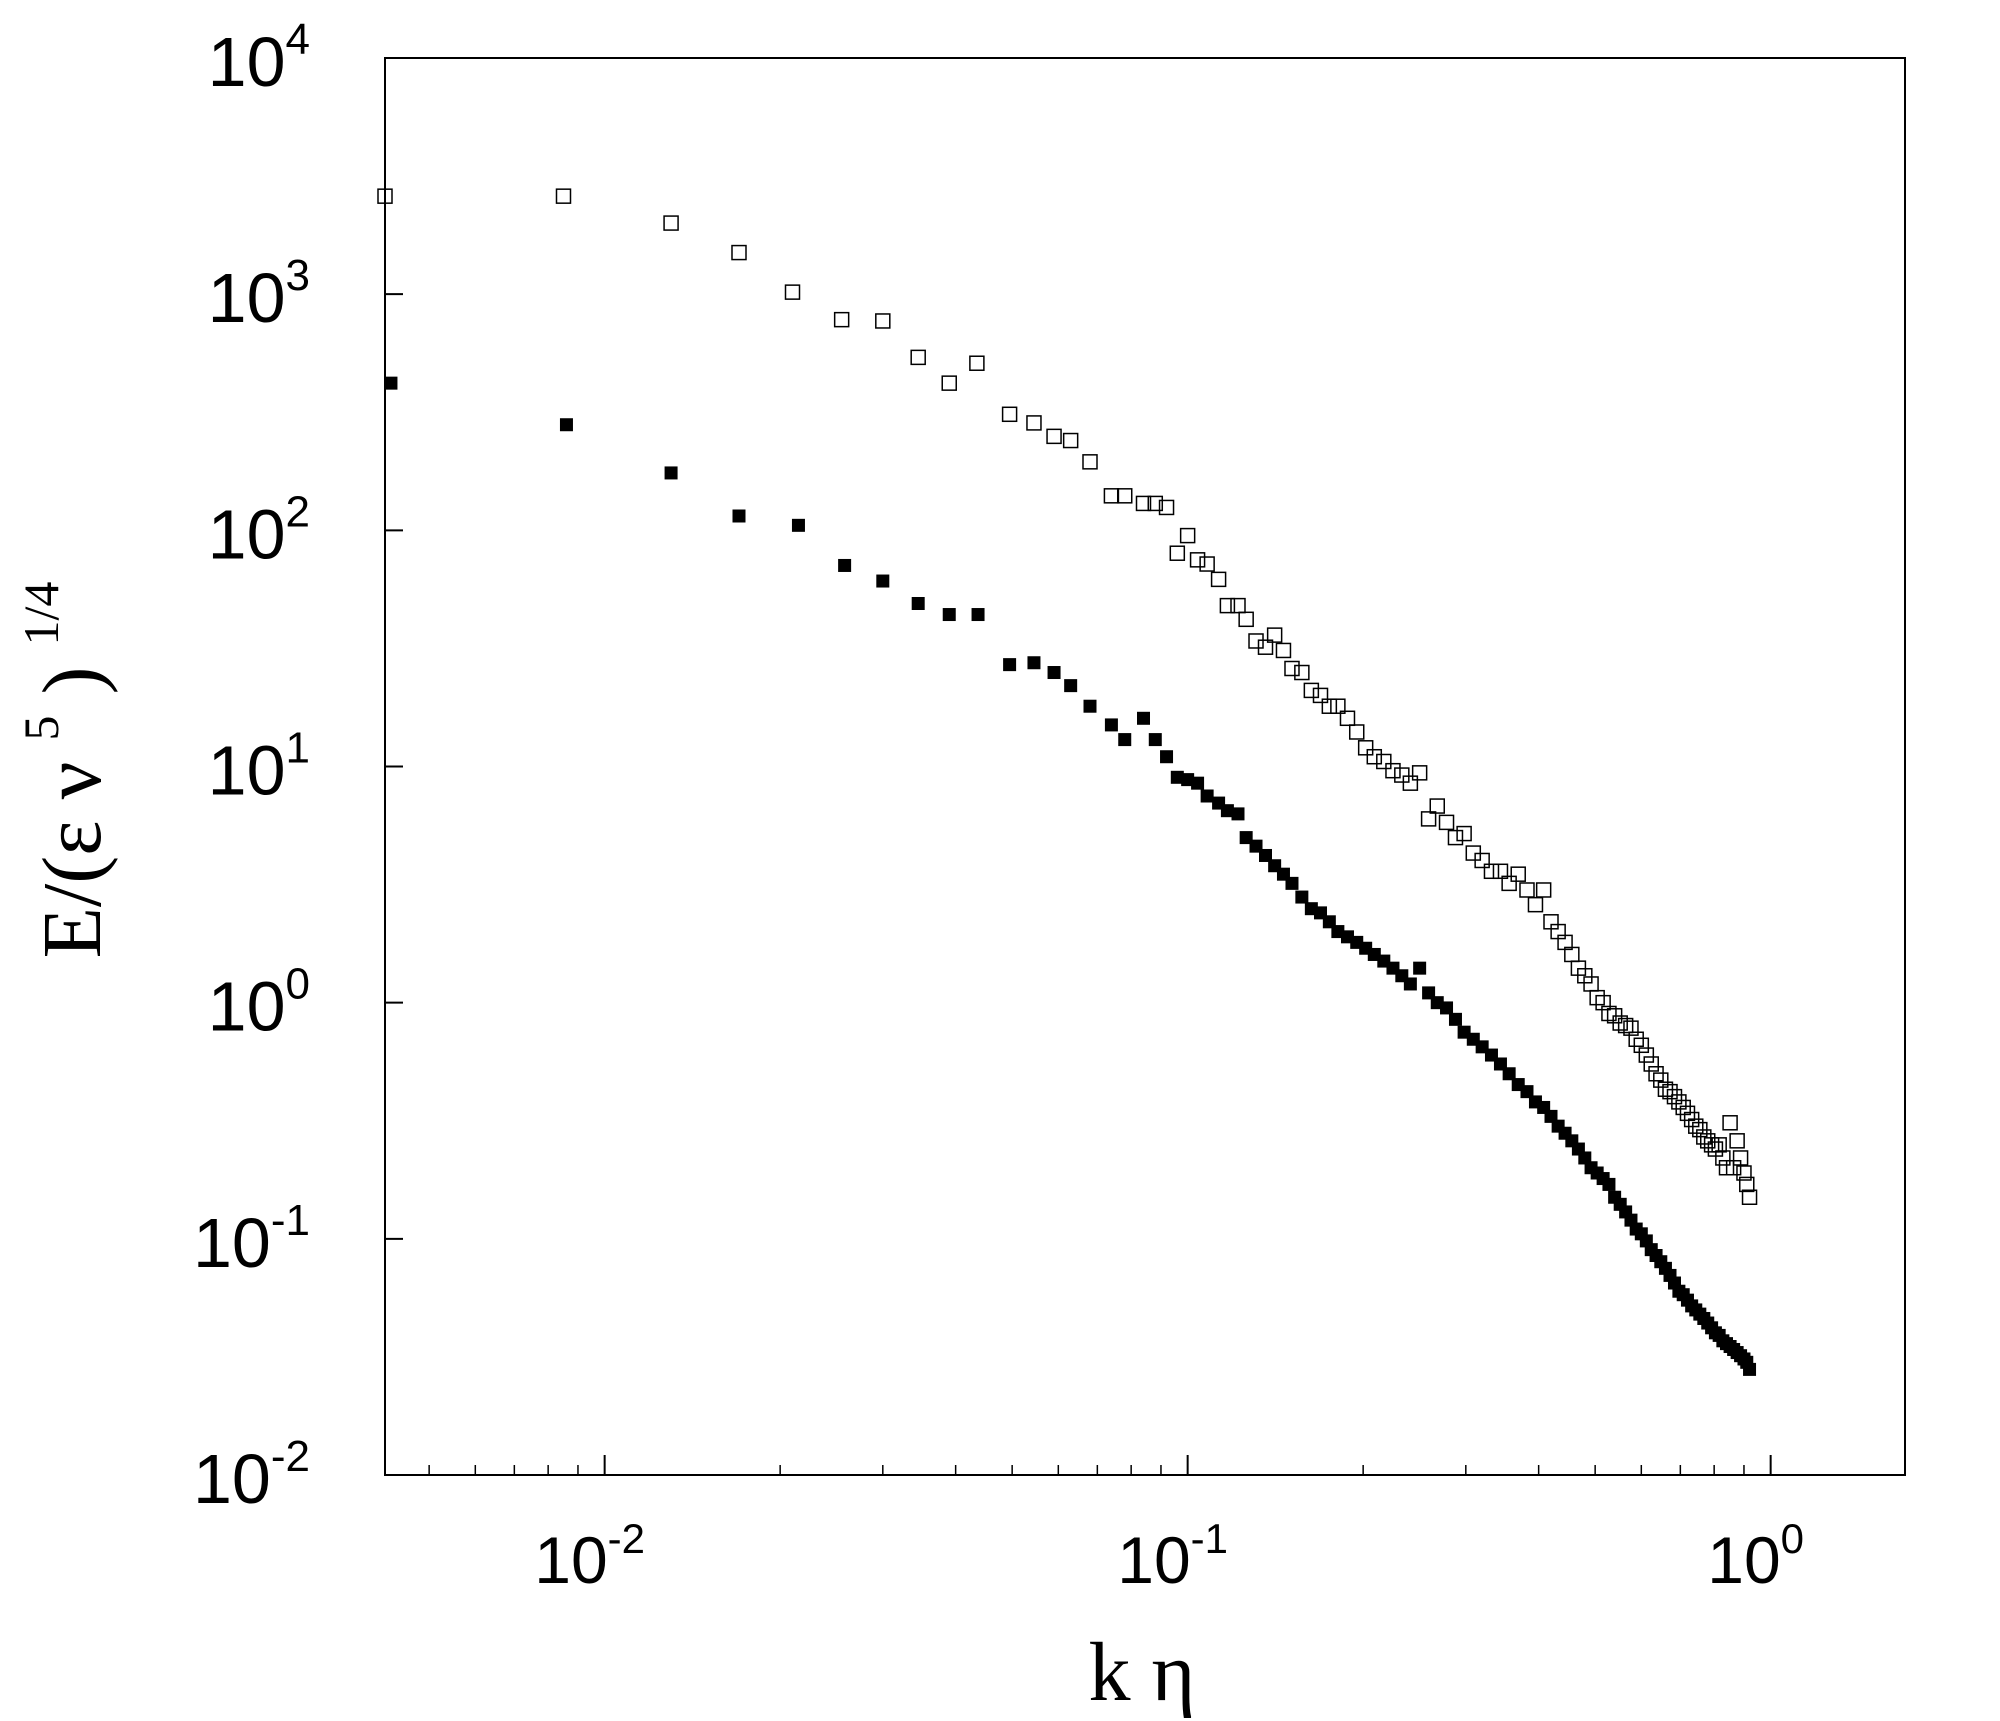 This screenshot has height=1721, width=2000. What do you see at coordinates (259, 767) in the screenshot?
I see `y-tick-label: 10¹` at bounding box center [259, 767].